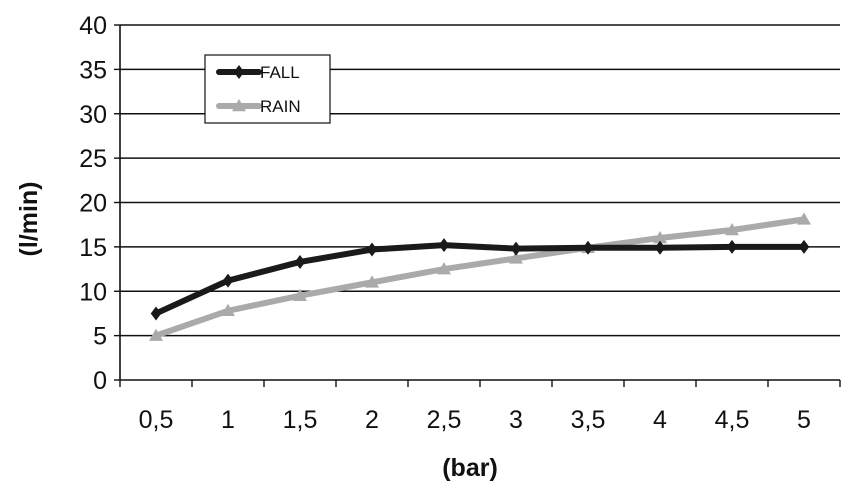  Describe the element at coordinates (804, 420) in the screenshot. I see `x-tick-label: 5` at that location.